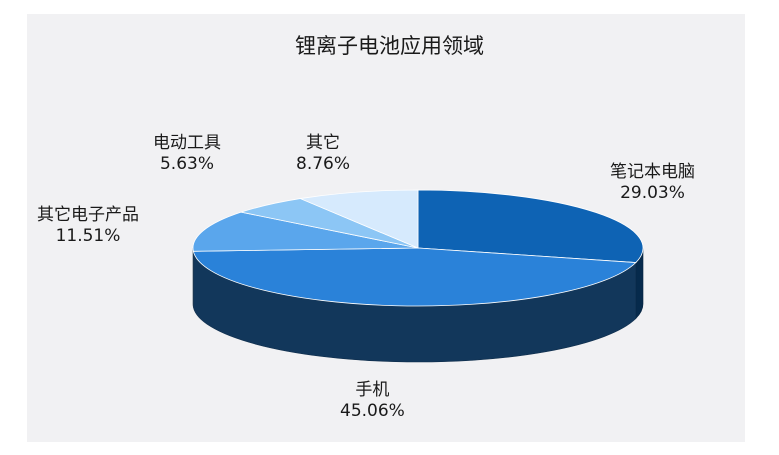  I want to click on slice-label-phone: 手机 45.06%, so click(372, 401).